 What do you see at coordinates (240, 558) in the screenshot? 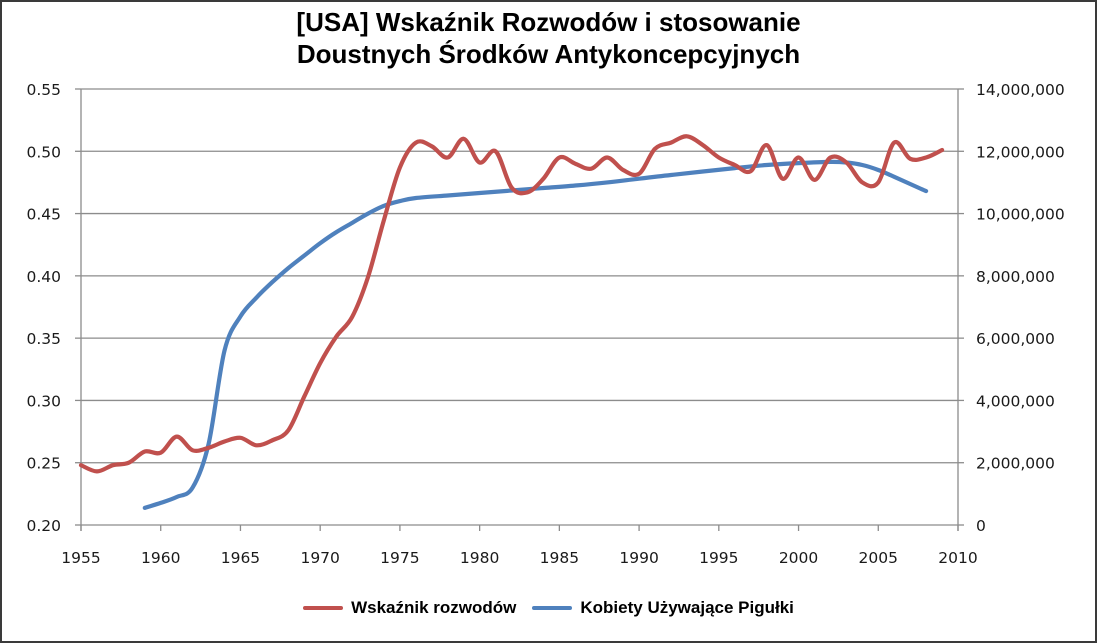
I see `x-tick-label: 1965` at bounding box center [240, 558].